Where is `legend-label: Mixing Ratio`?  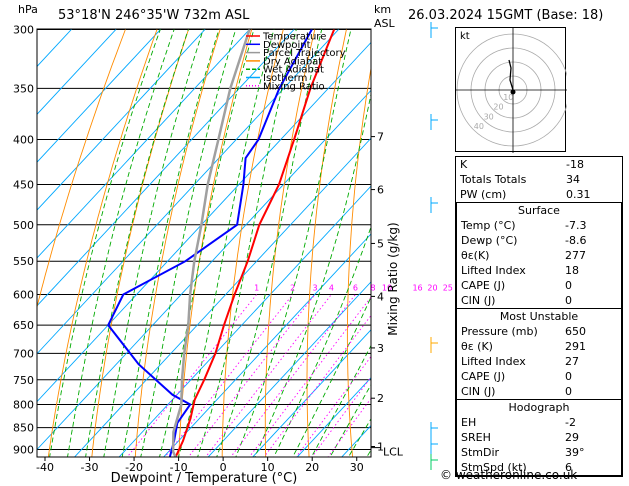 legend-label: Mixing Ratio is located at coordinates (294, 86).